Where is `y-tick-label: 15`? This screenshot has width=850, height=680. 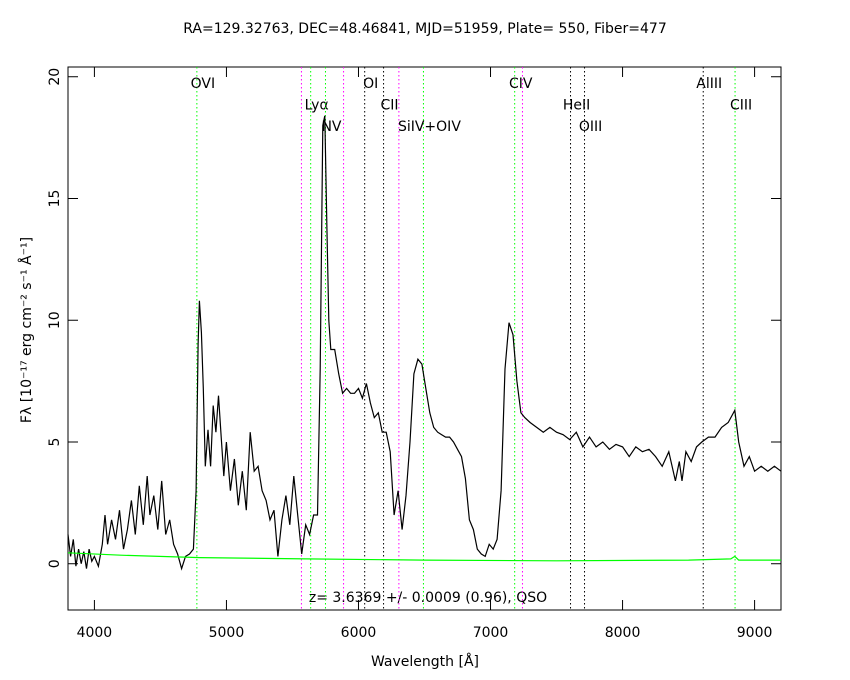 y-tick-label: 15 is located at coordinates (55, 199).